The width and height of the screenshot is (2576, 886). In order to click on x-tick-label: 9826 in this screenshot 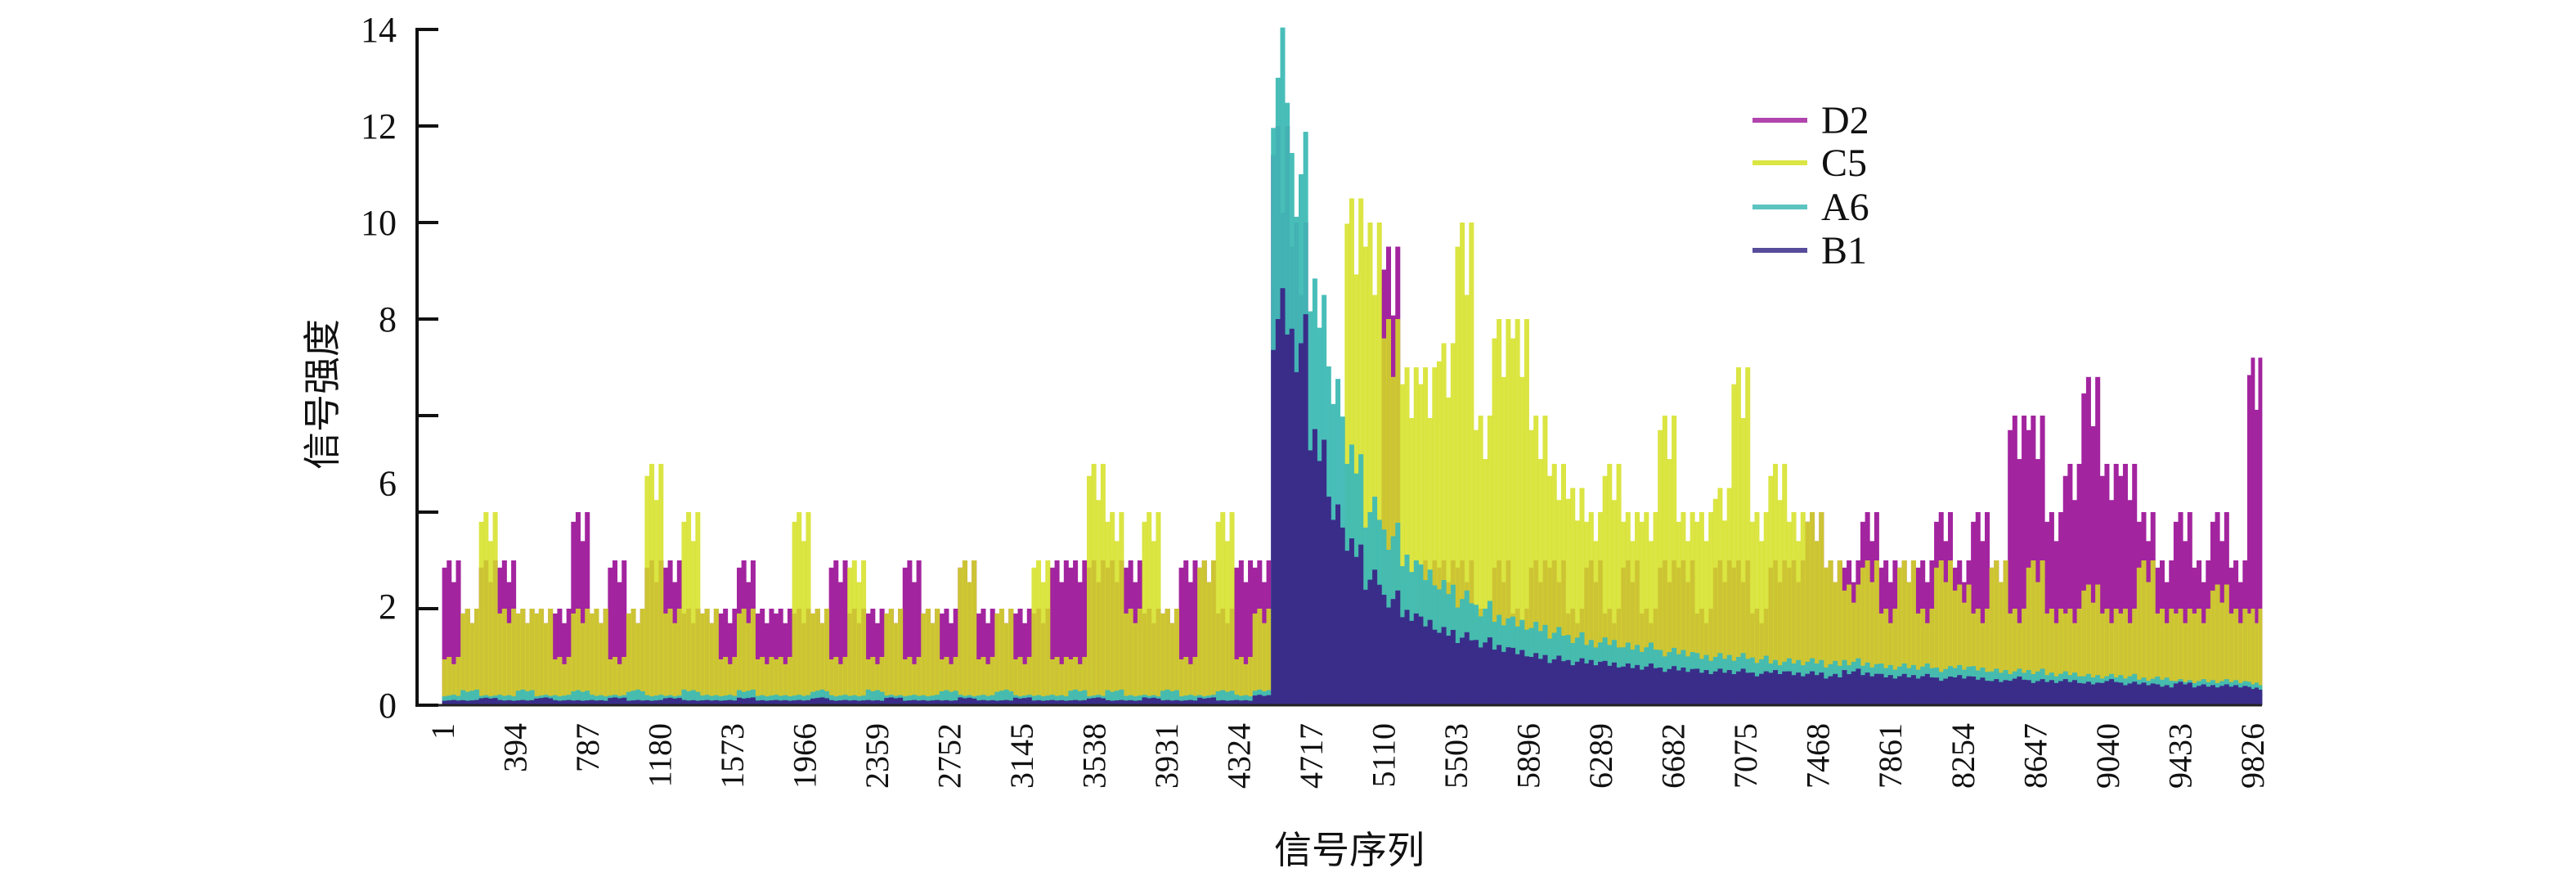, I will do `click(2252, 756)`.